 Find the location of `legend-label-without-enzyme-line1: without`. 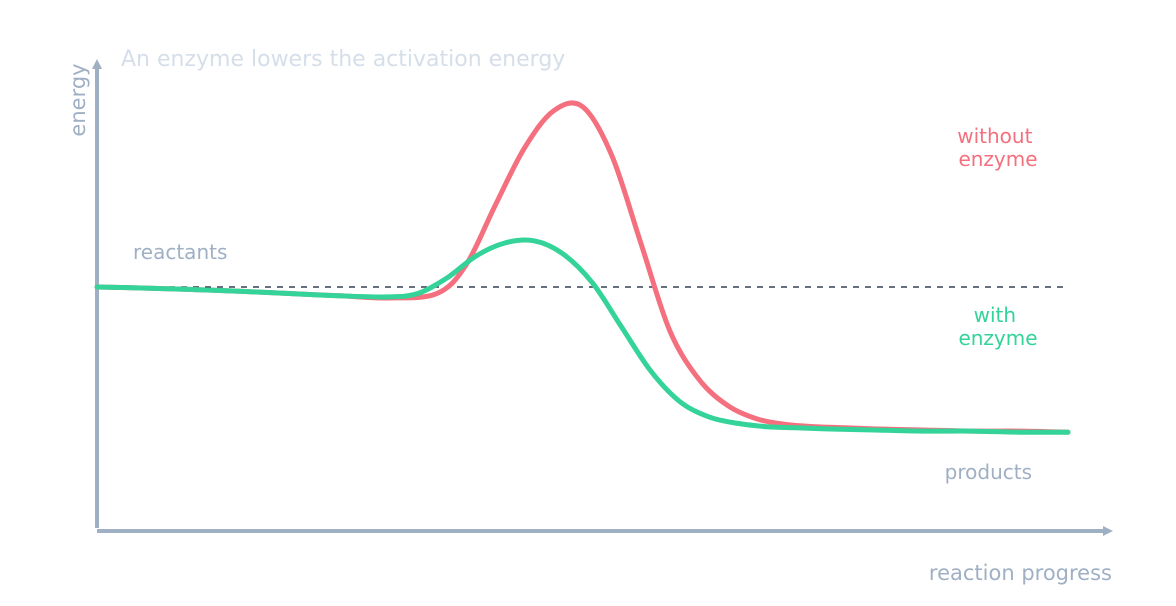

legend-label-without-enzyme-line1: without is located at coordinates (994, 136).